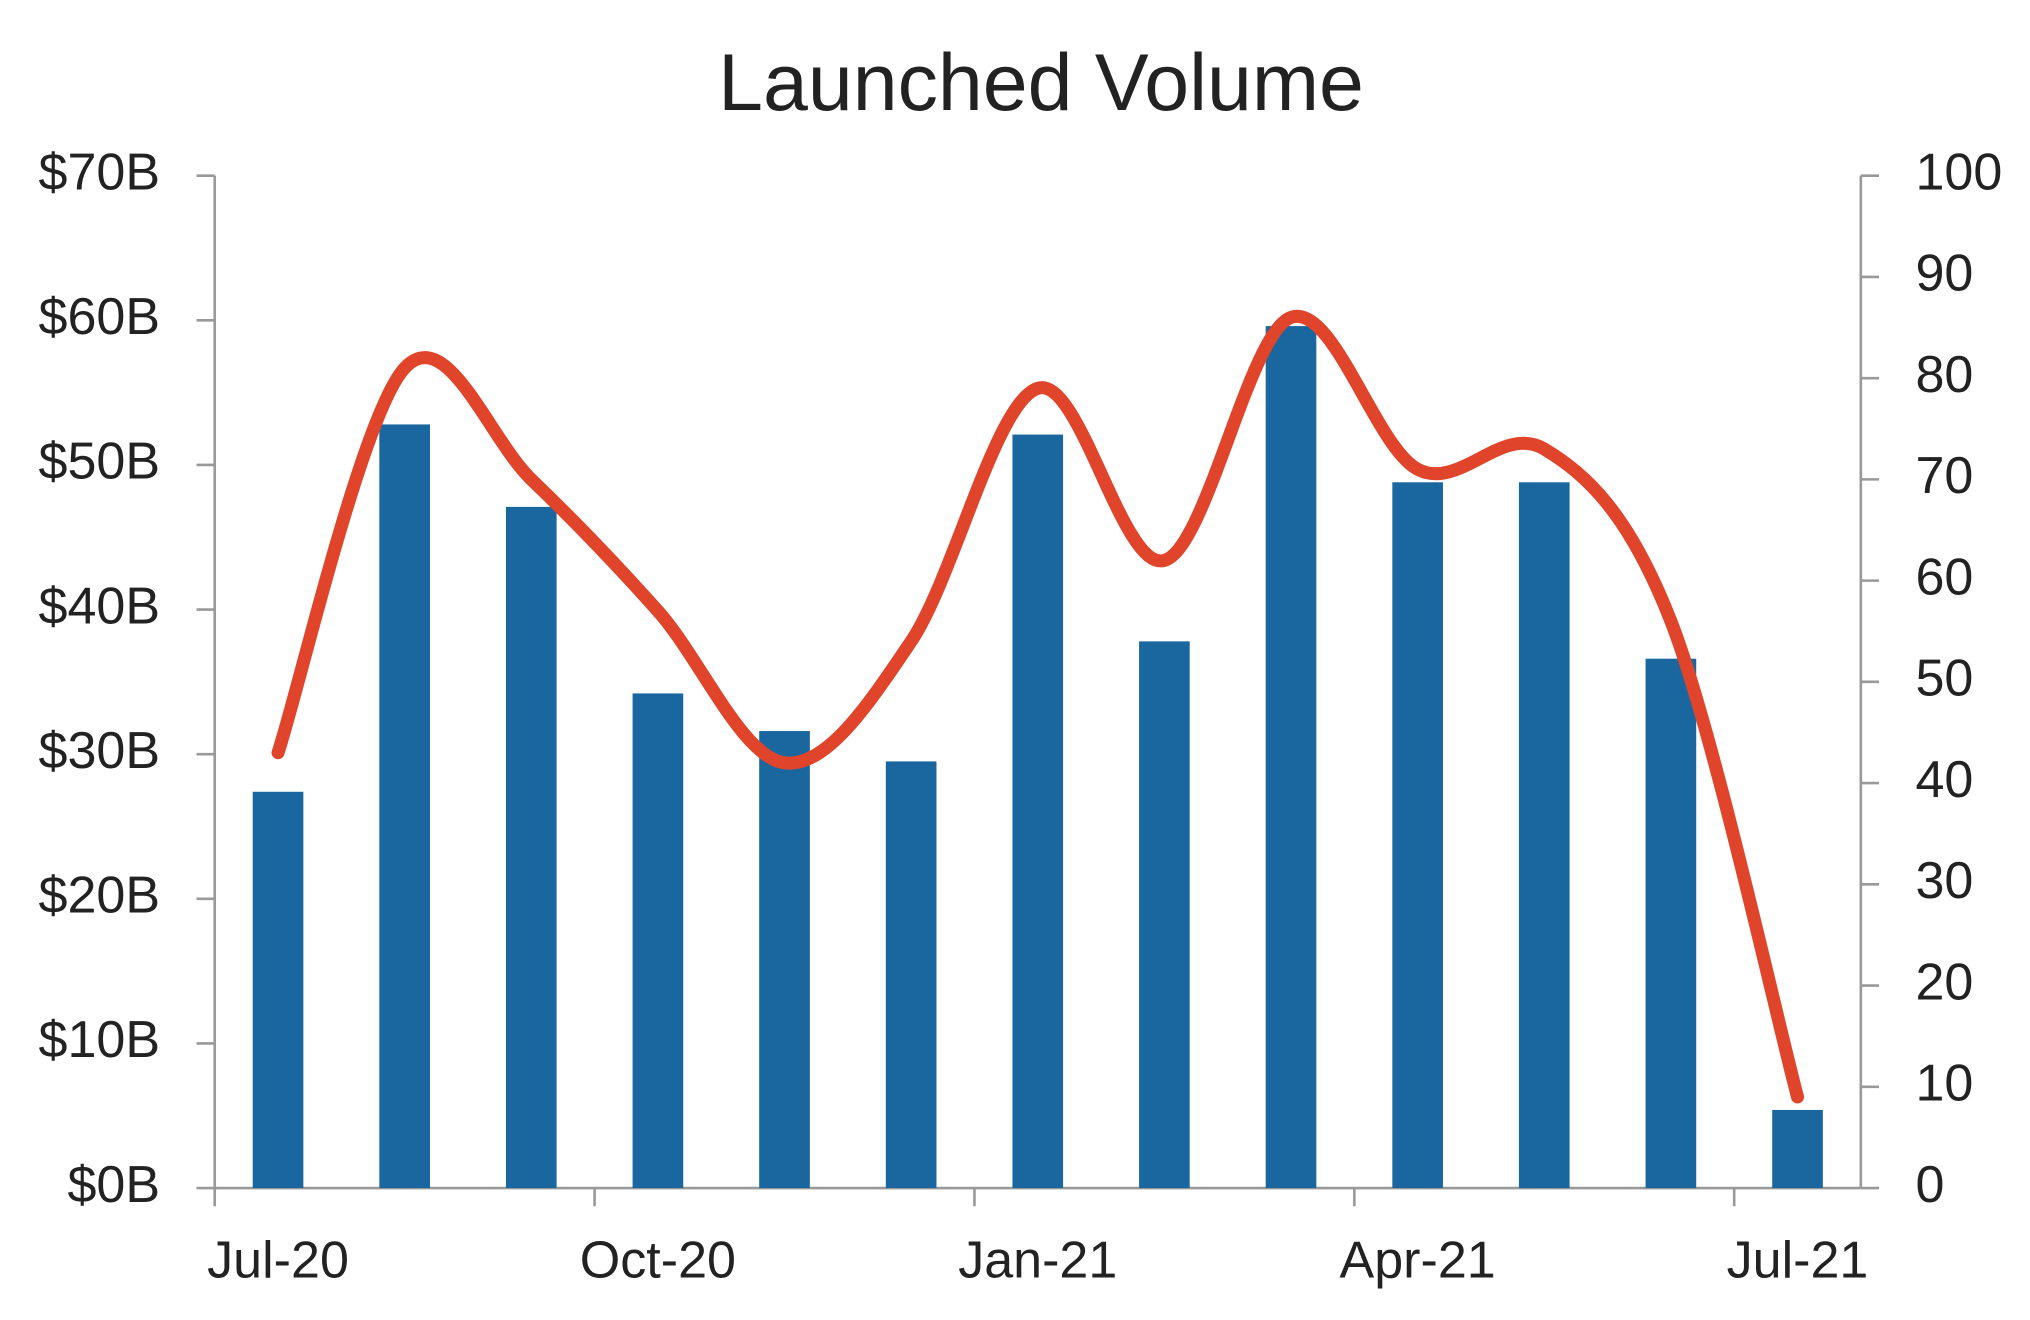  What do you see at coordinates (658, 1260) in the screenshot?
I see `x-tick-label: Oct-20` at bounding box center [658, 1260].